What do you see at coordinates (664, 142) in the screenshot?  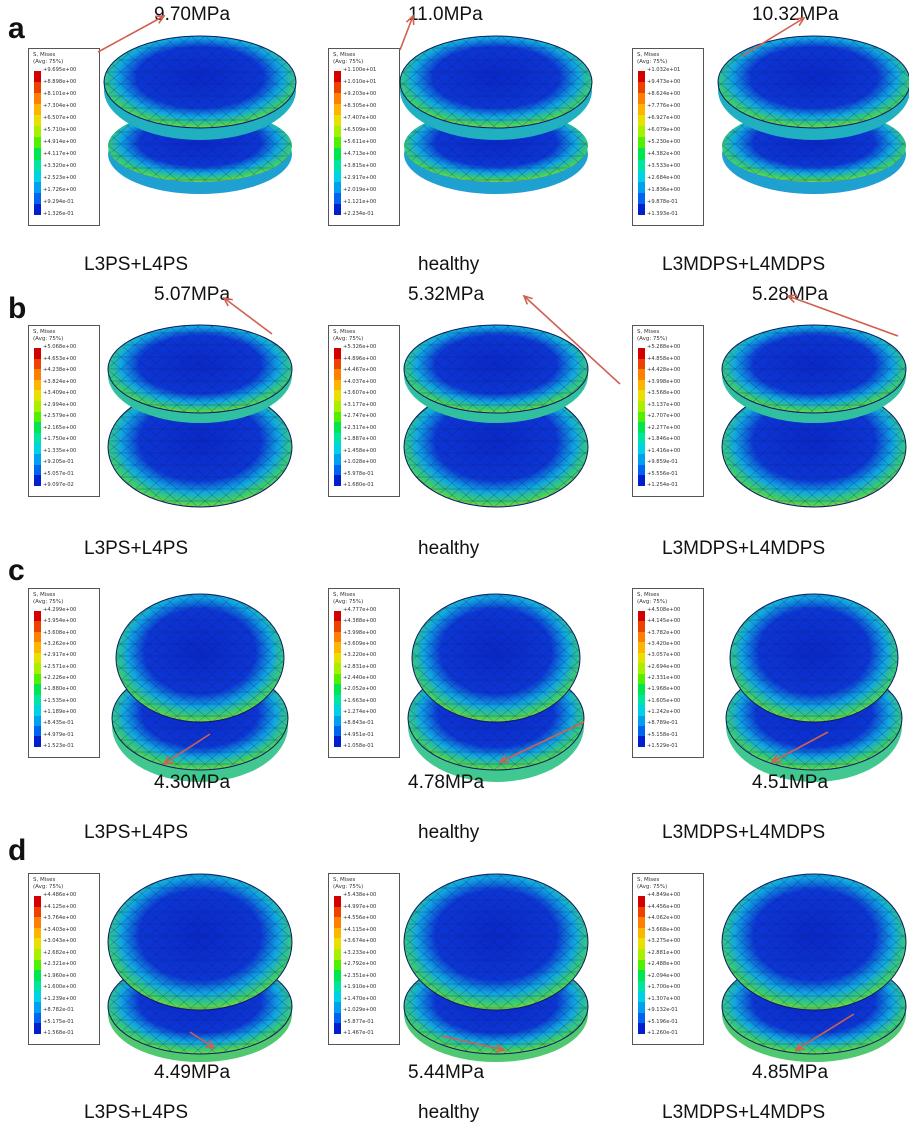 I see `legend-value: +5.230e+00` at bounding box center [664, 142].